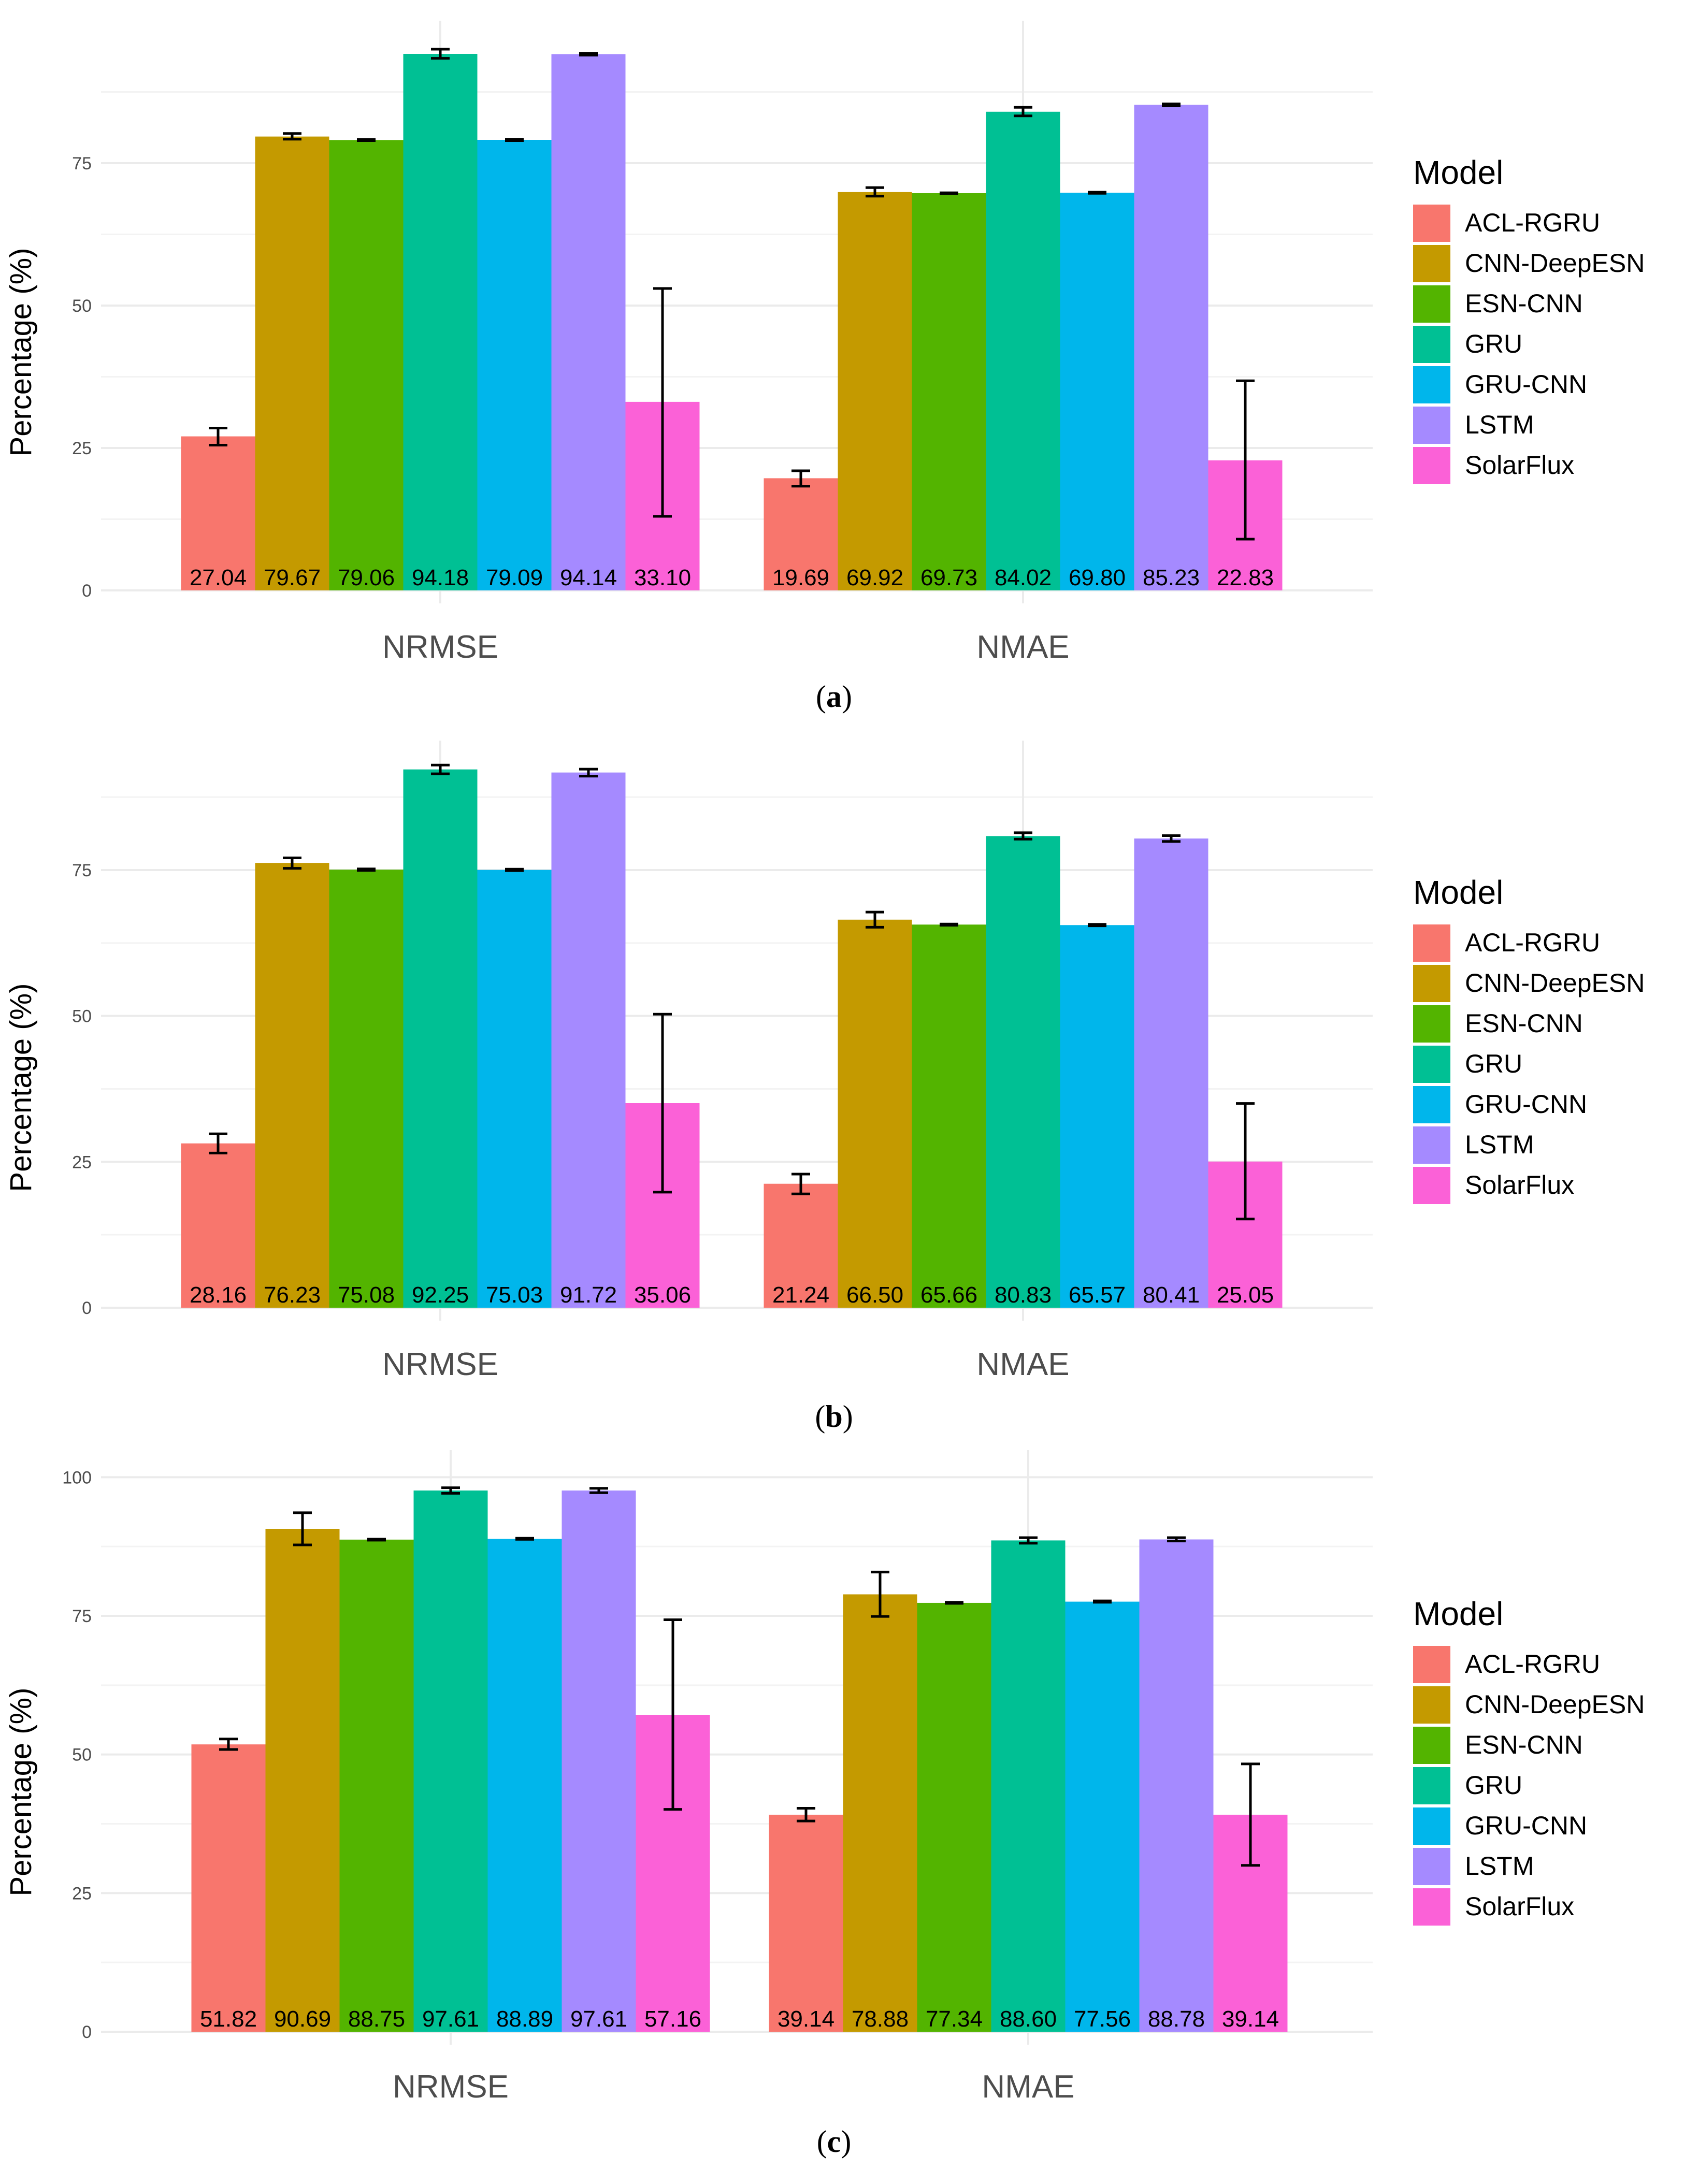 The image size is (1684, 2184). I want to click on bar-value-label: 84.02, so click(1023, 577).